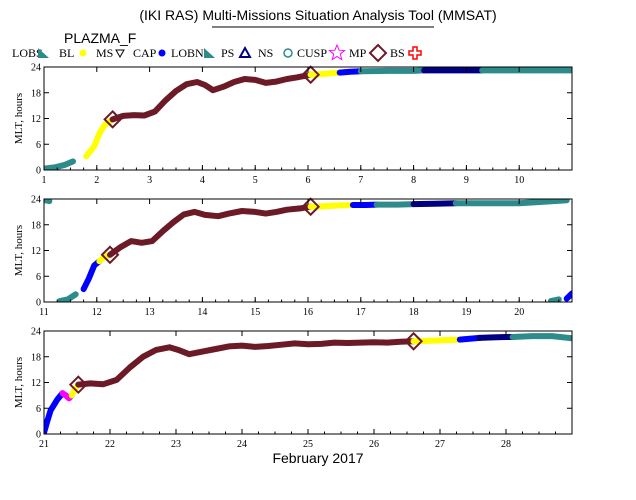  What do you see at coordinates (358, 53) in the screenshot?
I see `legend-label-mp: MP` at bounding box center [358, 53].